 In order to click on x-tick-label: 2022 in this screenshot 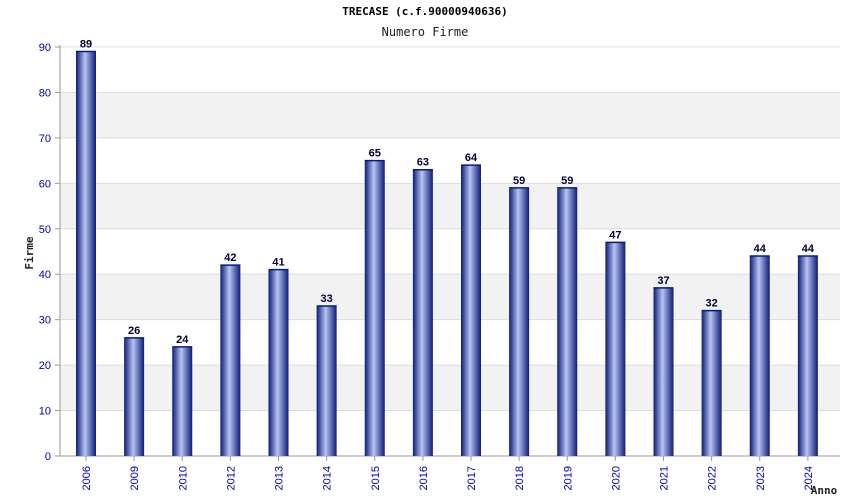, I will do `click(713, 478)`.